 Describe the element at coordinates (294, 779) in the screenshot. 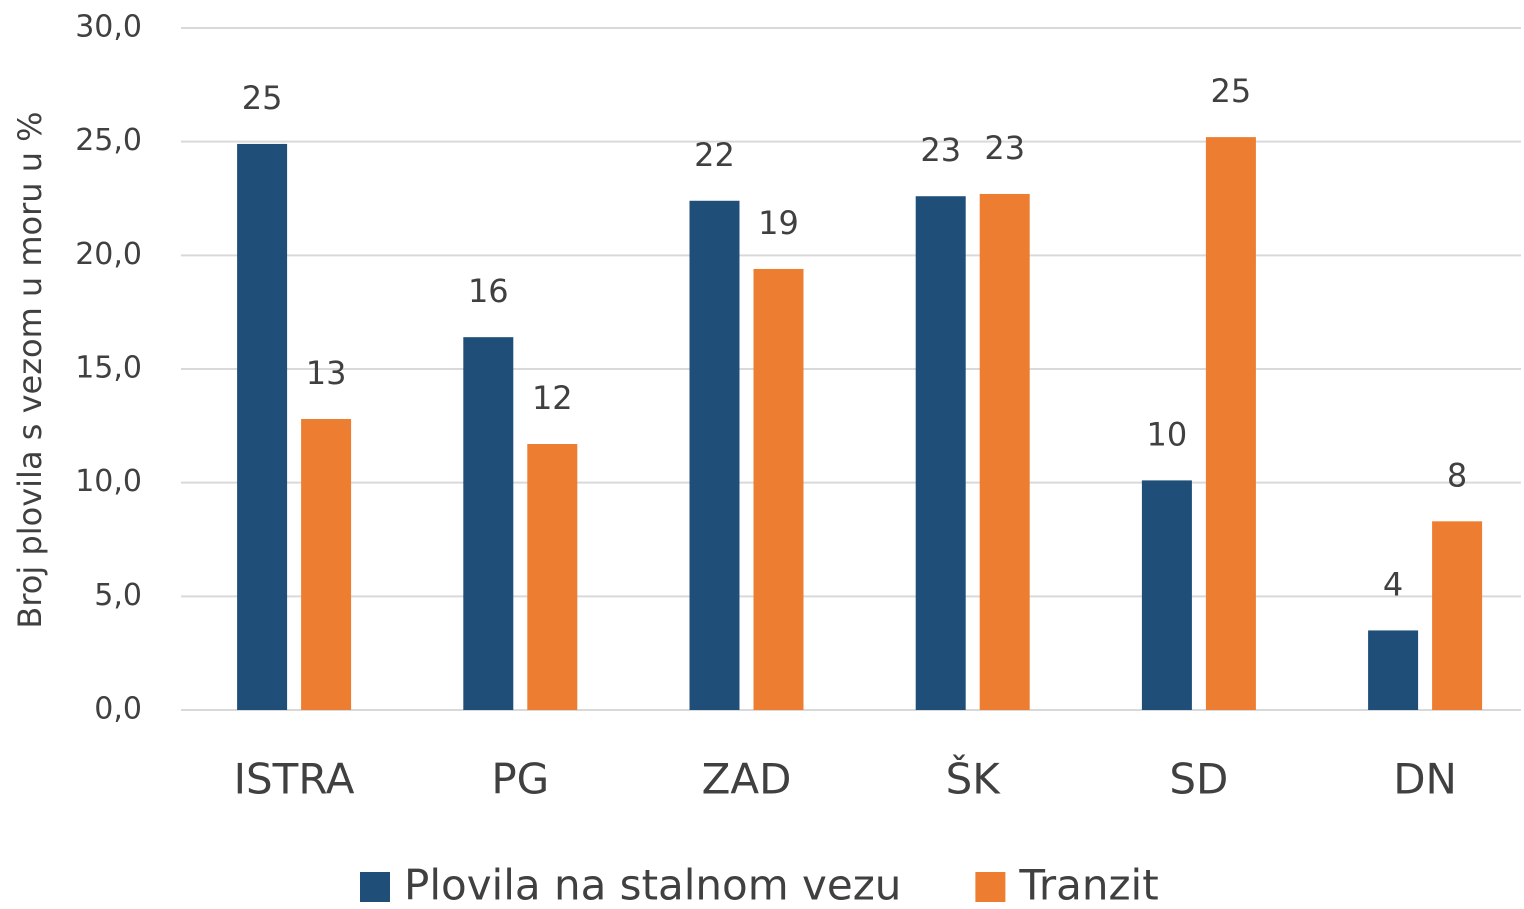

I see `x-tick-label: ISTRA` at that location.